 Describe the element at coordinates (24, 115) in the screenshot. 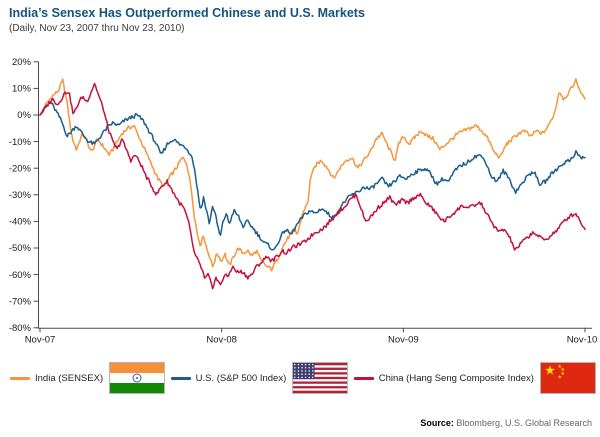

I see `y-tick-label: 0%` at that location.